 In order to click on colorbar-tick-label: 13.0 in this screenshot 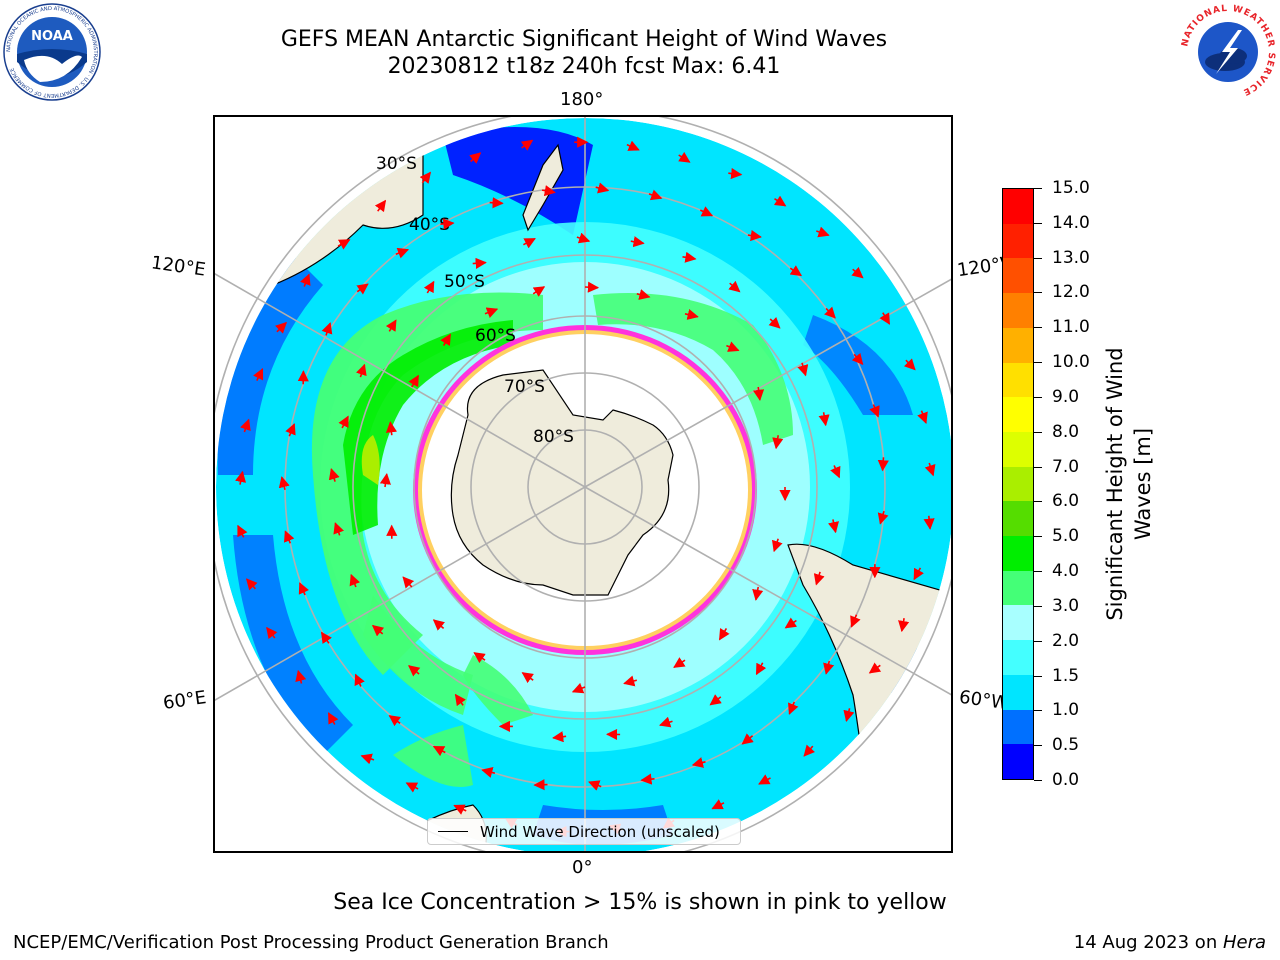, I will do `click(1071, 257)`.